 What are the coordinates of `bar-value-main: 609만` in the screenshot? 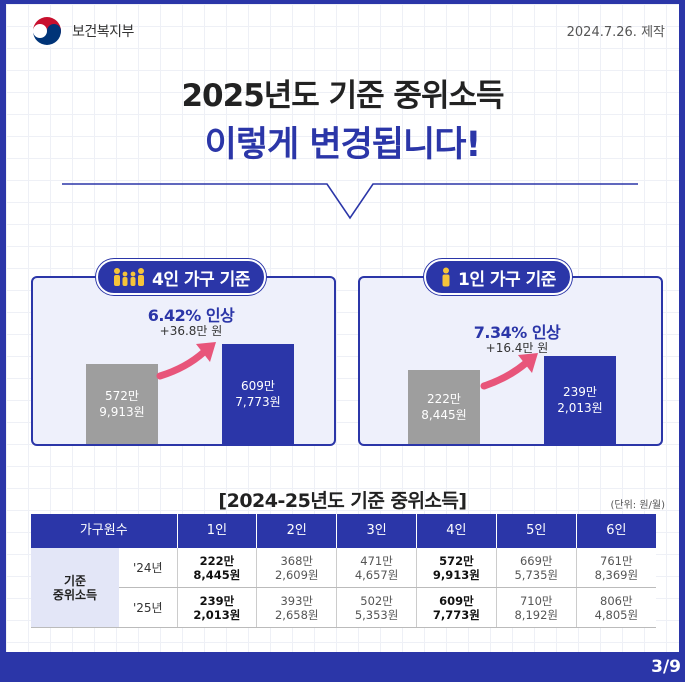 It's located at (258, 386).